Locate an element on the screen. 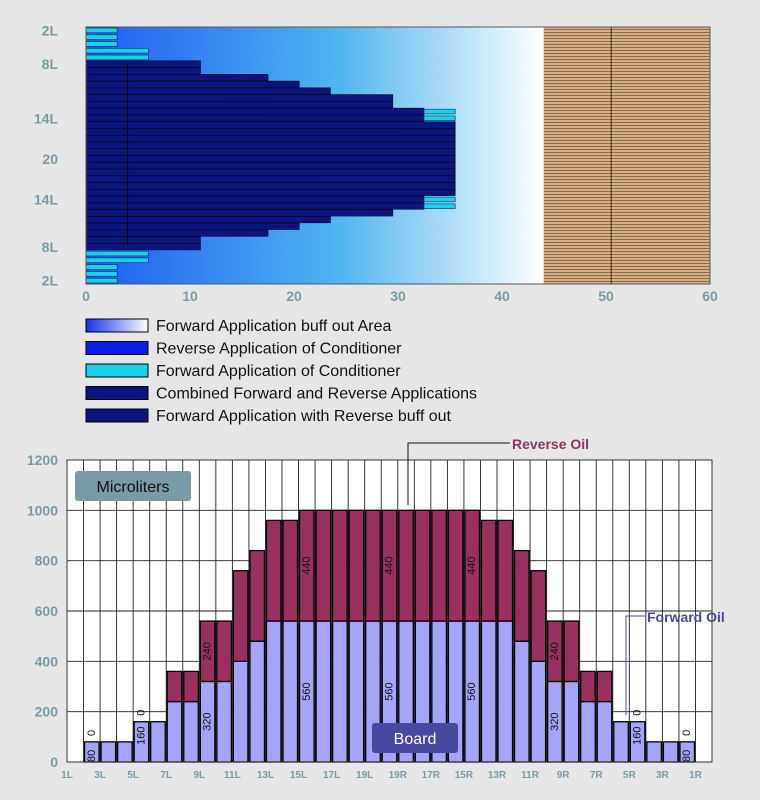 The height and width of the screenshot is (800, 760). x-tick-label: 19R is located at coordinates (398, 775).